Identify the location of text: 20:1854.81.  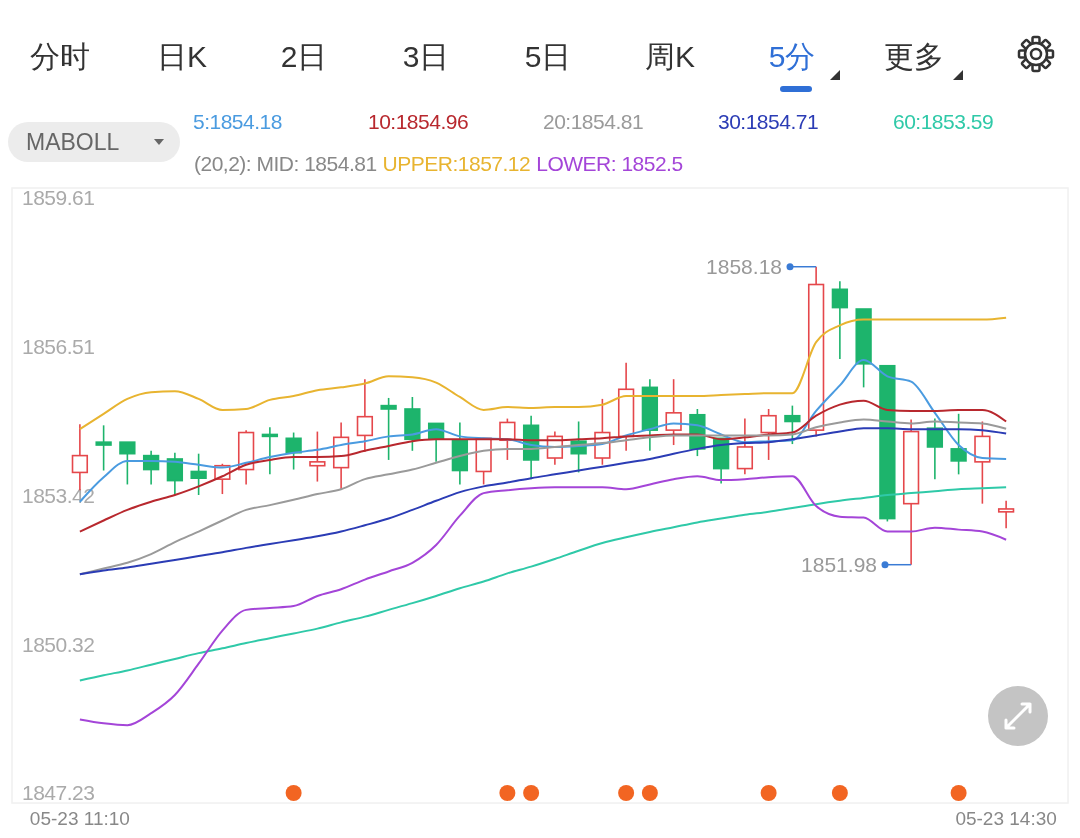
(593, 122).